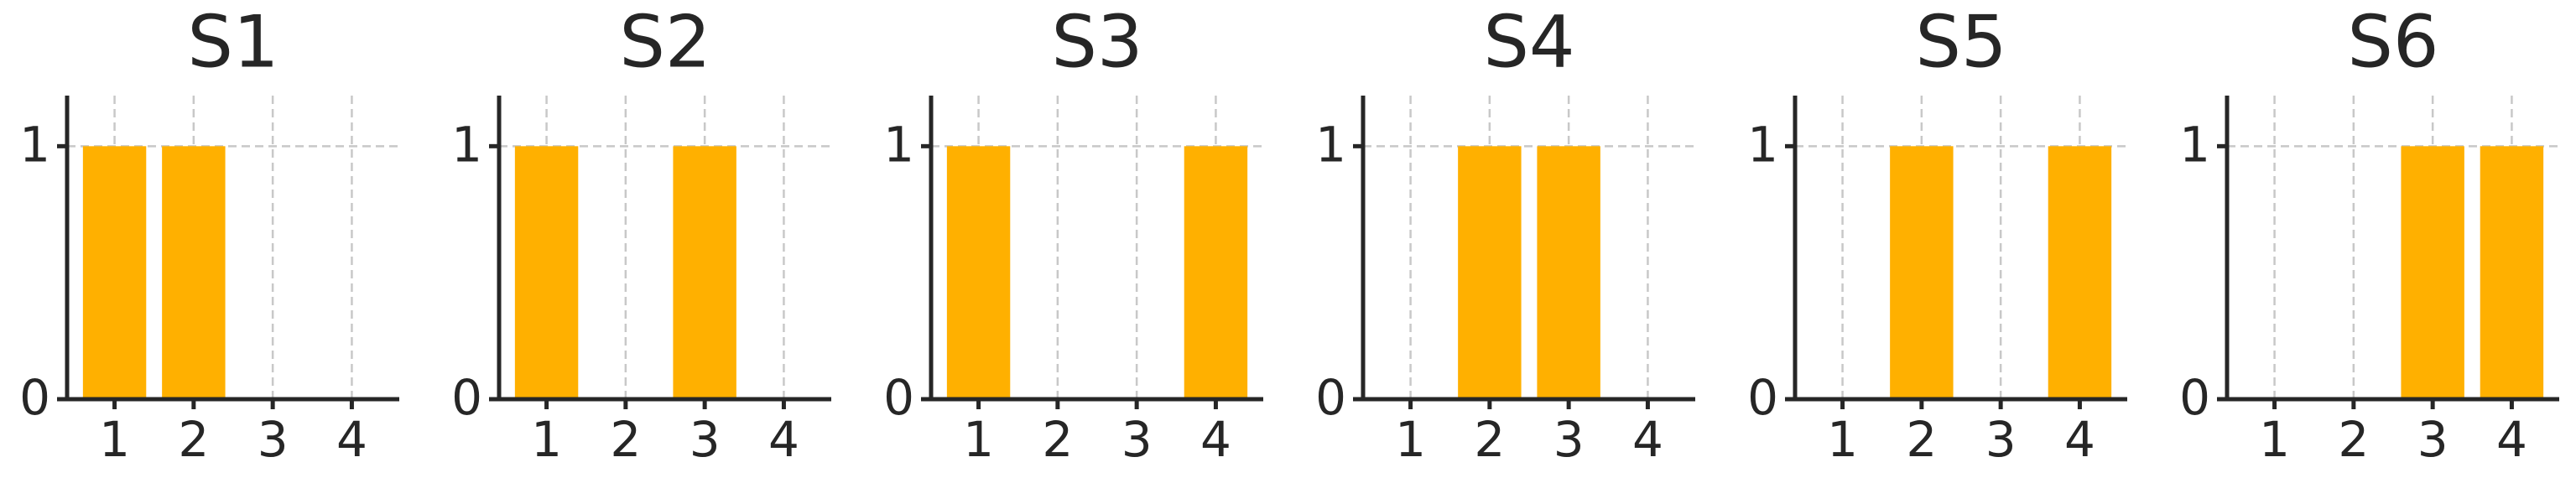  What do you see at coordinates (1960, 42) in the screenshot?
I see `chart-title: S5` at bounding box center [1960, 42].